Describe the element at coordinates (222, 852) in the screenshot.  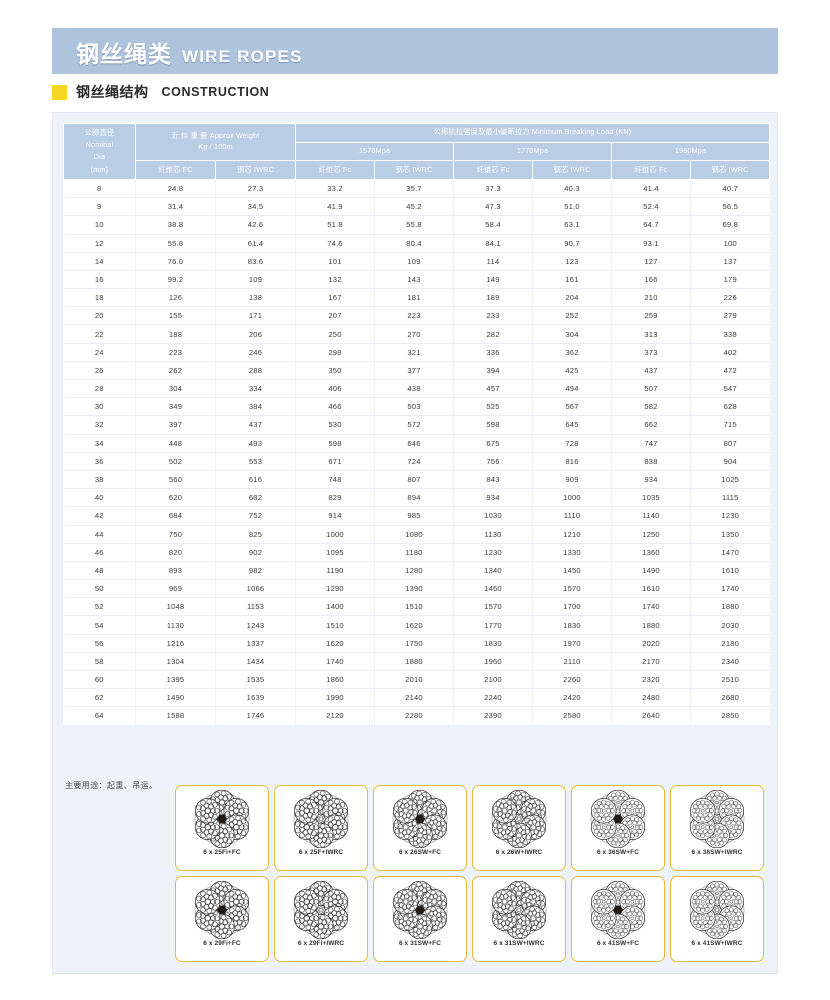
I see `rope-construction-label: 6 x 25Fi+FC` at that location.